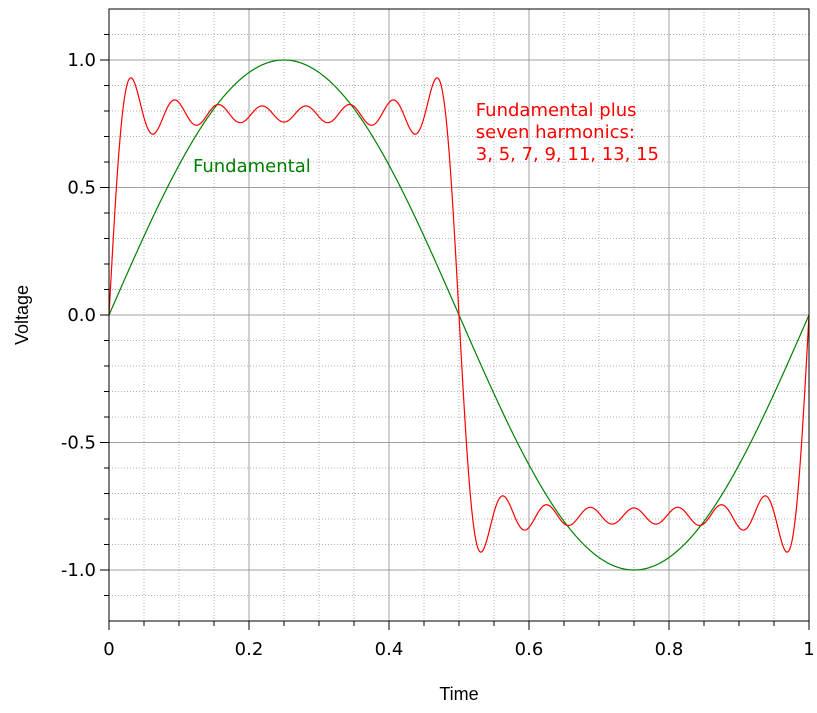 This screenshot has width=817, height=713. I want to click on x-tick-label: 0, so click(108, 649).